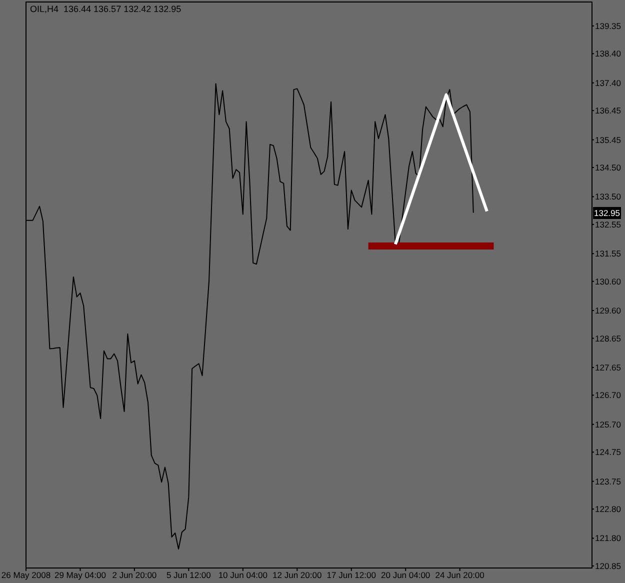 Image resolution: width=625 pixels, height=583 pixels. What do you see at coordinates (460, 575) in the screenshot?
I see `x-tick-label: 24 Jun 20:00` at bounding box center [460, 575].